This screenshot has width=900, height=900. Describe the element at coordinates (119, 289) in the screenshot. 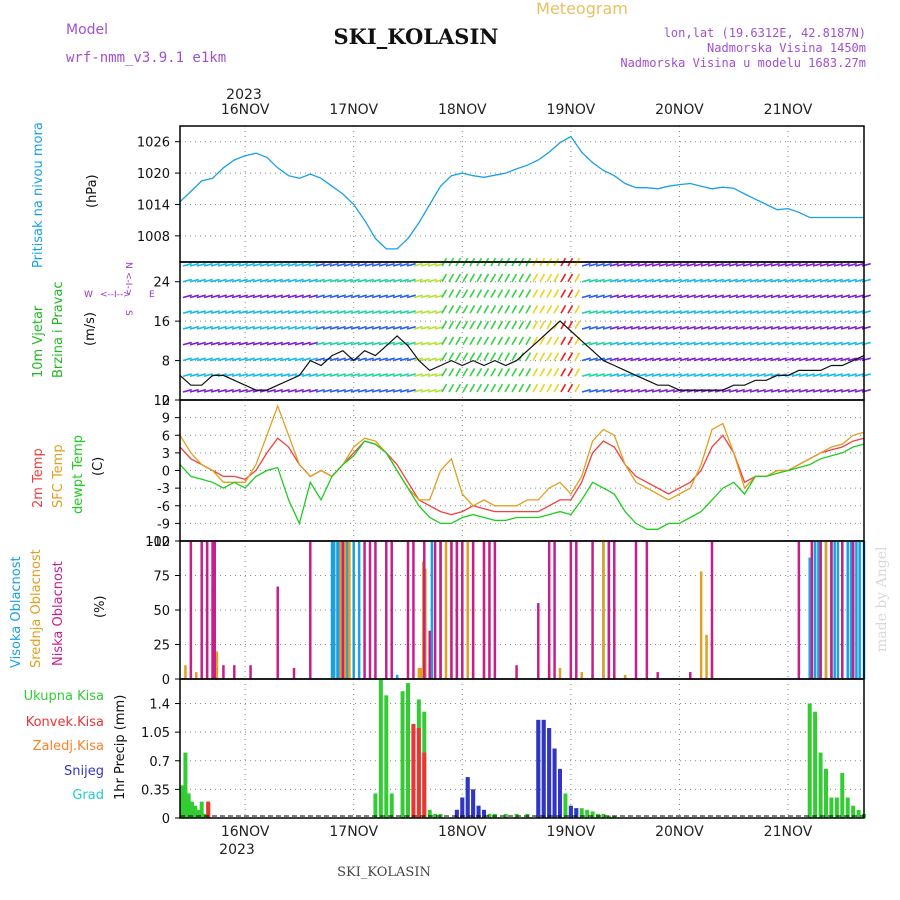

I see `wind-compass: N <-I-> S W <--I--> E` at that location.